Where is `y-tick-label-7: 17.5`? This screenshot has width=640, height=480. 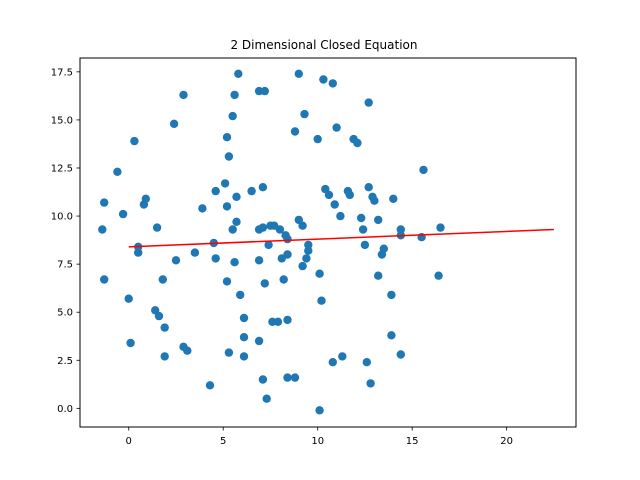 y-tick-label-7: 17.5 is located at coordinates (62, 72).